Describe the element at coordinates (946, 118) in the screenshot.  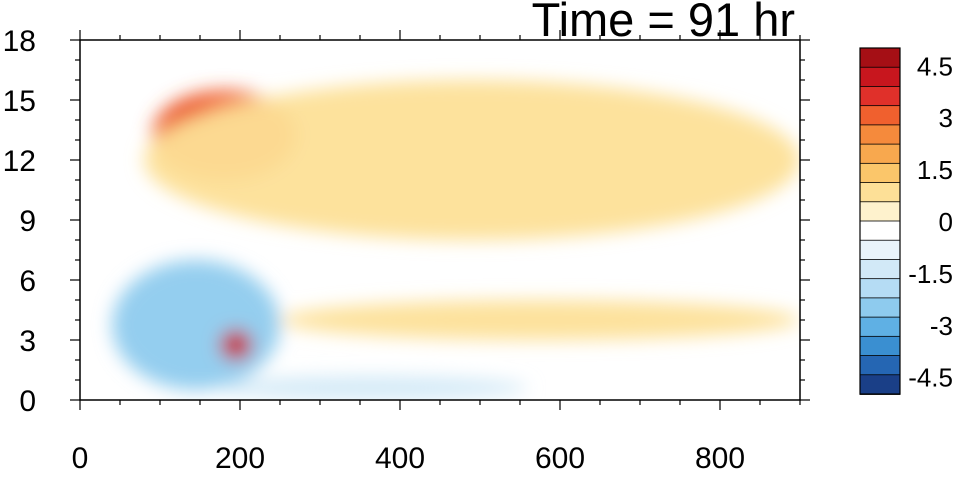
I see `colorbar-label: 3` at that location.